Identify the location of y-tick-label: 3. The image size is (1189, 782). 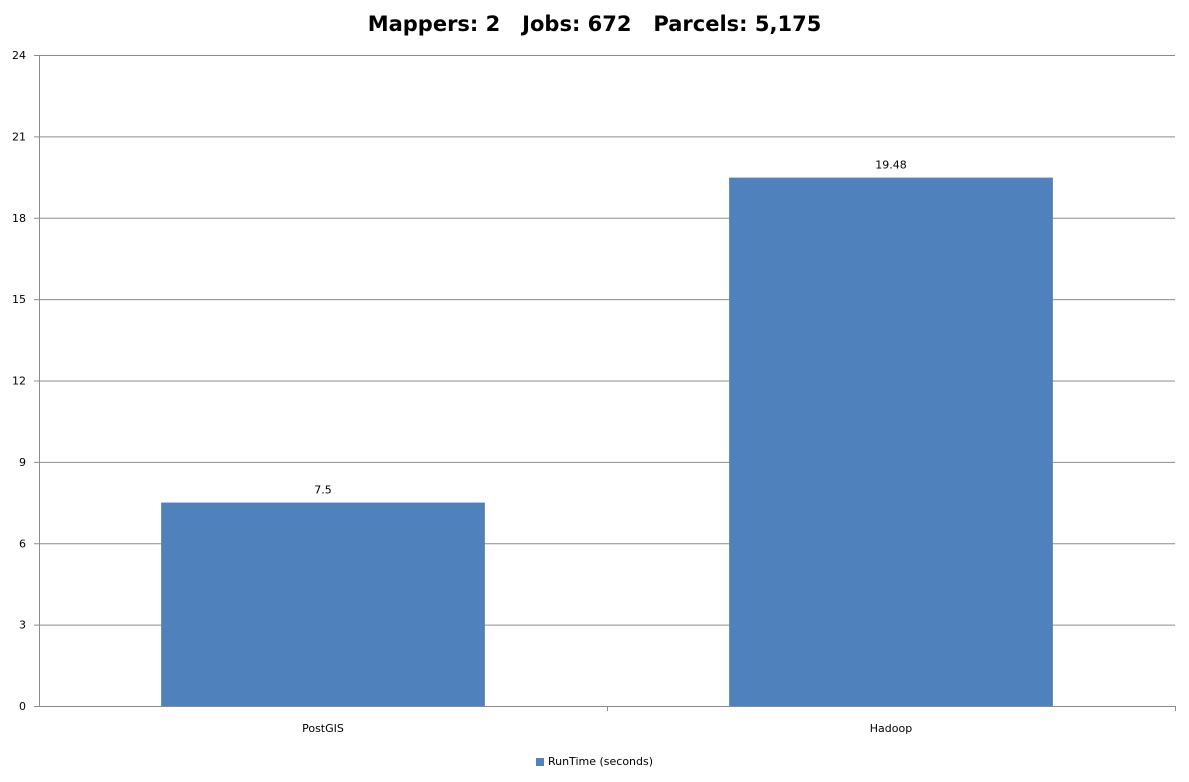
(22, 625).